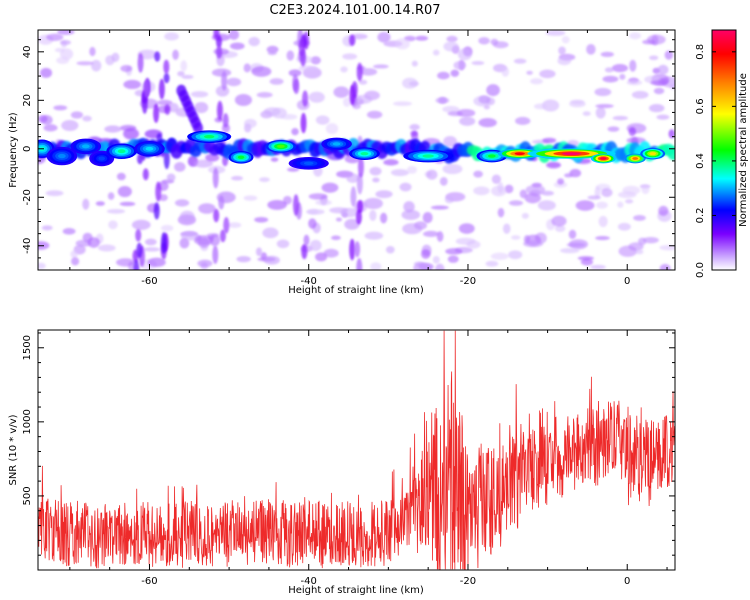  What do you see at coordinates (700, 52) in the screenshot?
I see `colorbar-tick-label: 0.8` at bounding box center [700, 52].